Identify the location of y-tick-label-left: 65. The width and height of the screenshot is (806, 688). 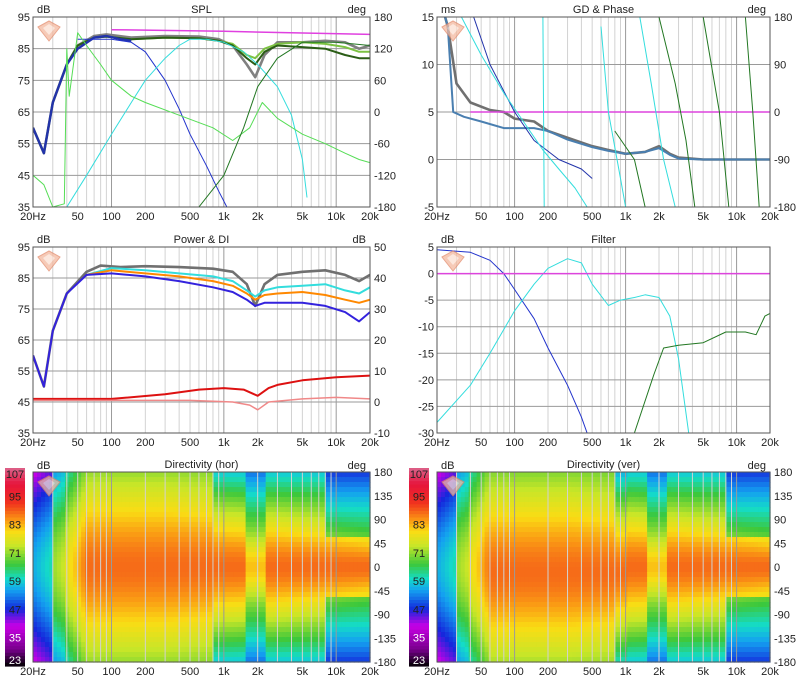
(24, 341).